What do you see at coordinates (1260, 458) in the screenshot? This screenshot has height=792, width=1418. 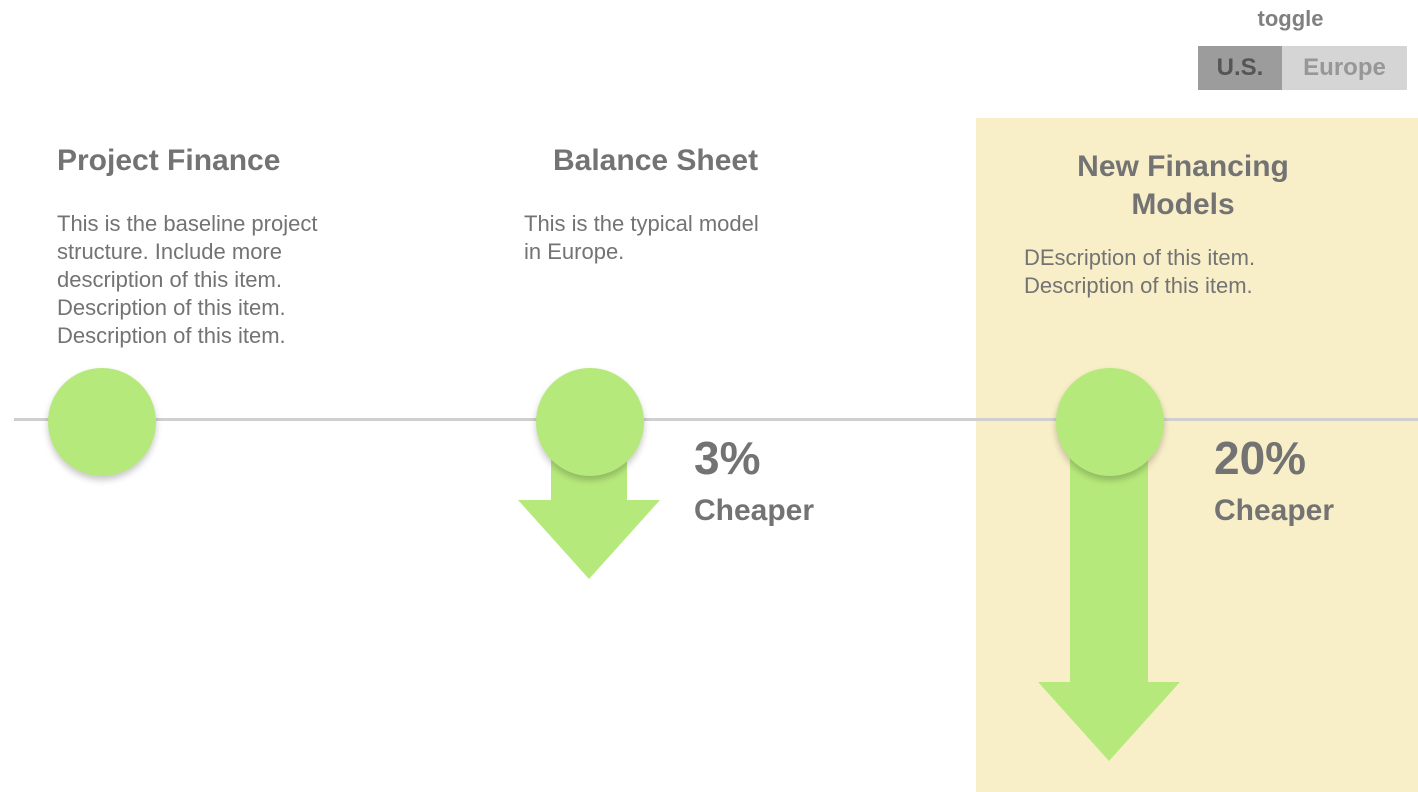 I see `savings-percent-new-financing-models: 20%` at bounding box center [1260, 458].